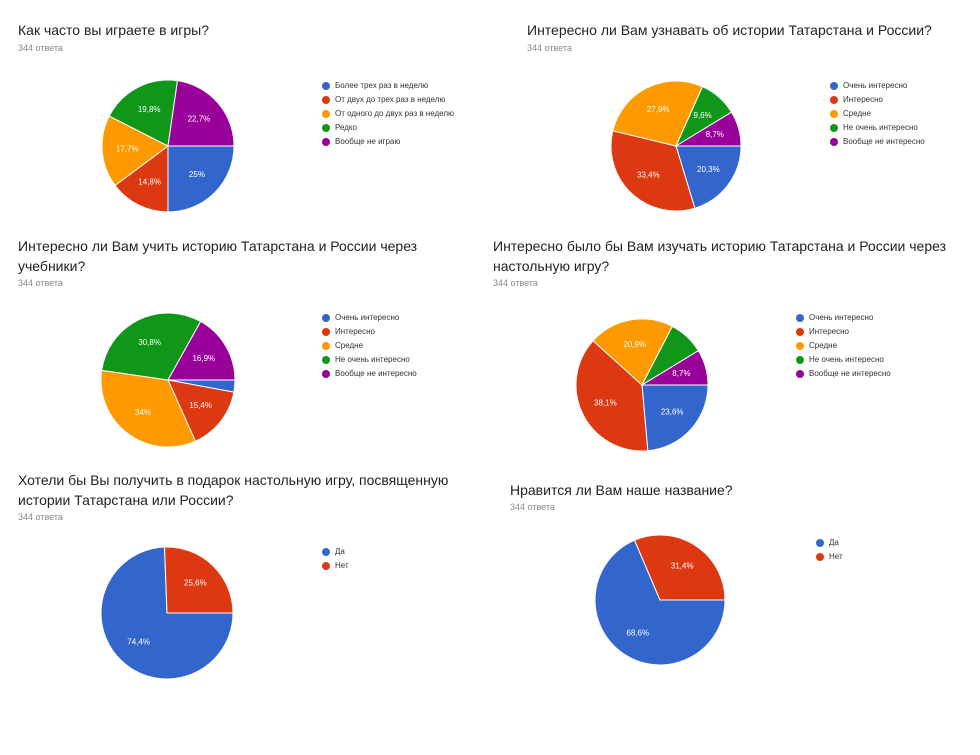  What do you see at coordinates (113, 30) in the screenshot?
I see `chart-title: Как часто вы играете в игры?` at bounding box center [113, 30].